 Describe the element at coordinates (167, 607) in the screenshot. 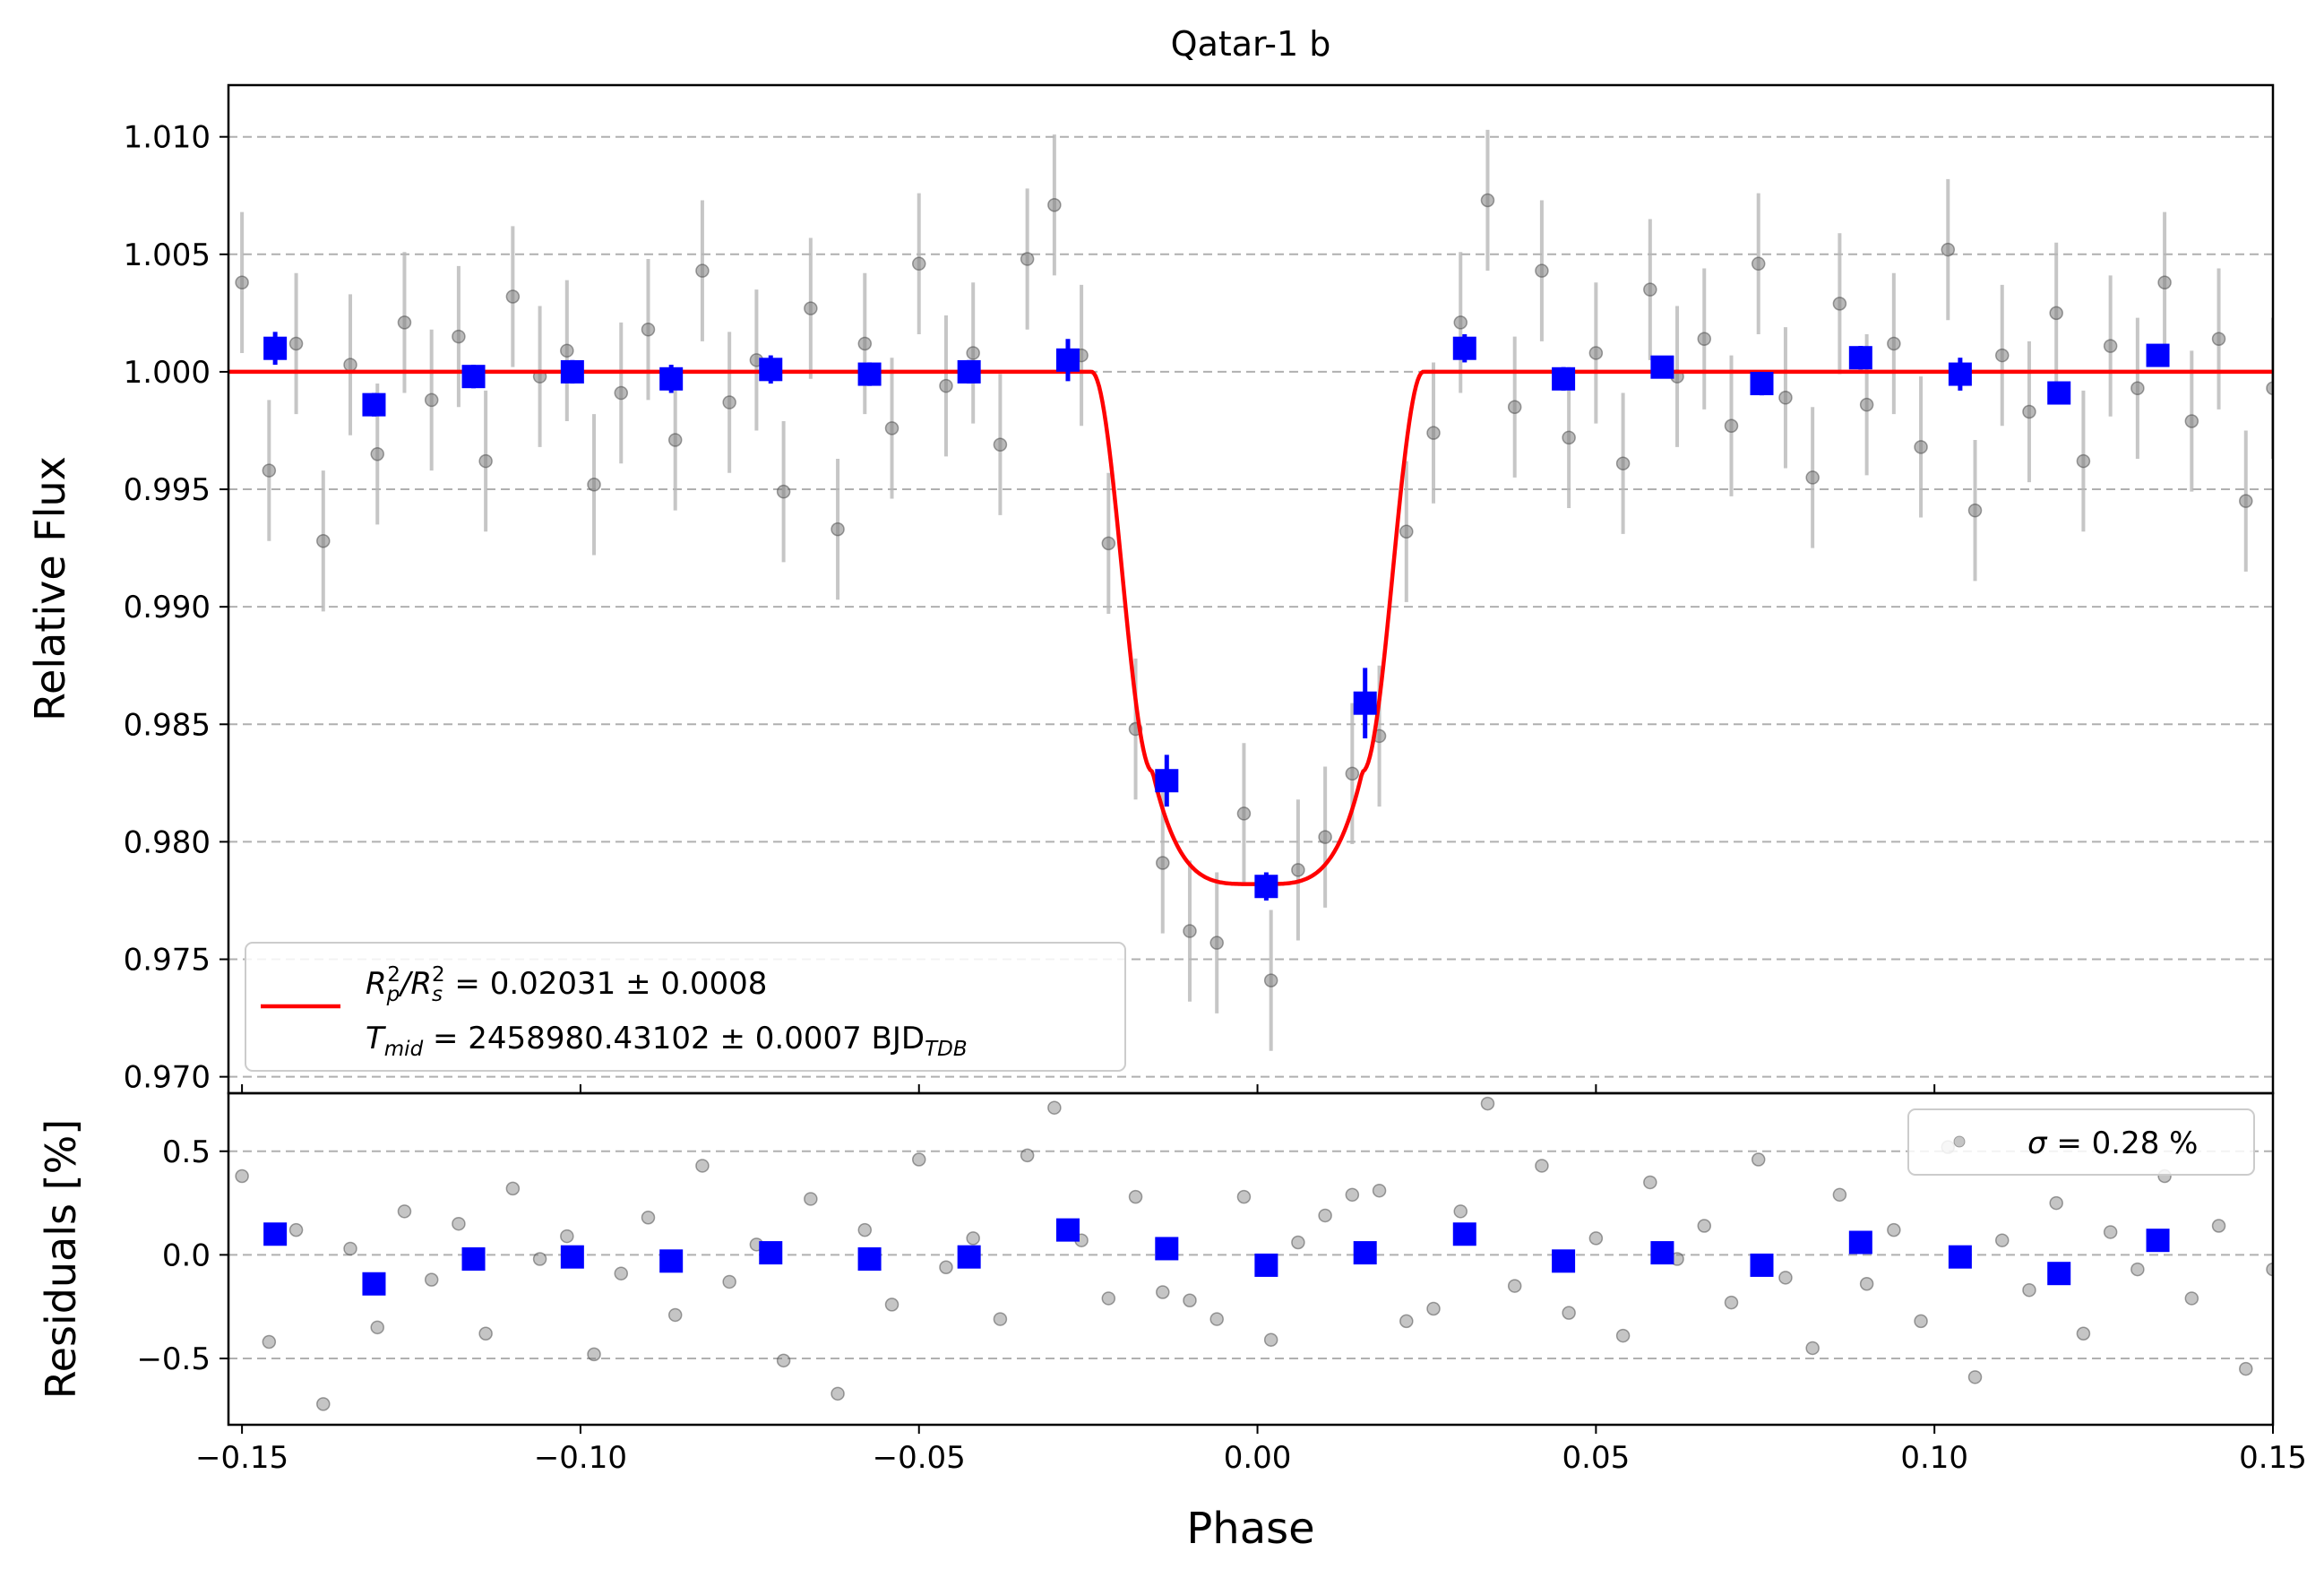

I see `flux-y-tick-label: 0.990` at that location.